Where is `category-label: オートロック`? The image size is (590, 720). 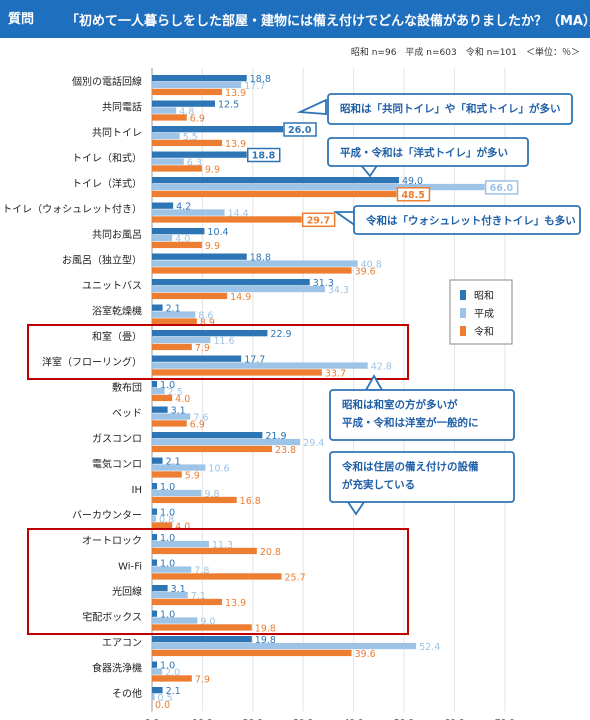 category-label: オートロック is located at coordinates (112, 541).